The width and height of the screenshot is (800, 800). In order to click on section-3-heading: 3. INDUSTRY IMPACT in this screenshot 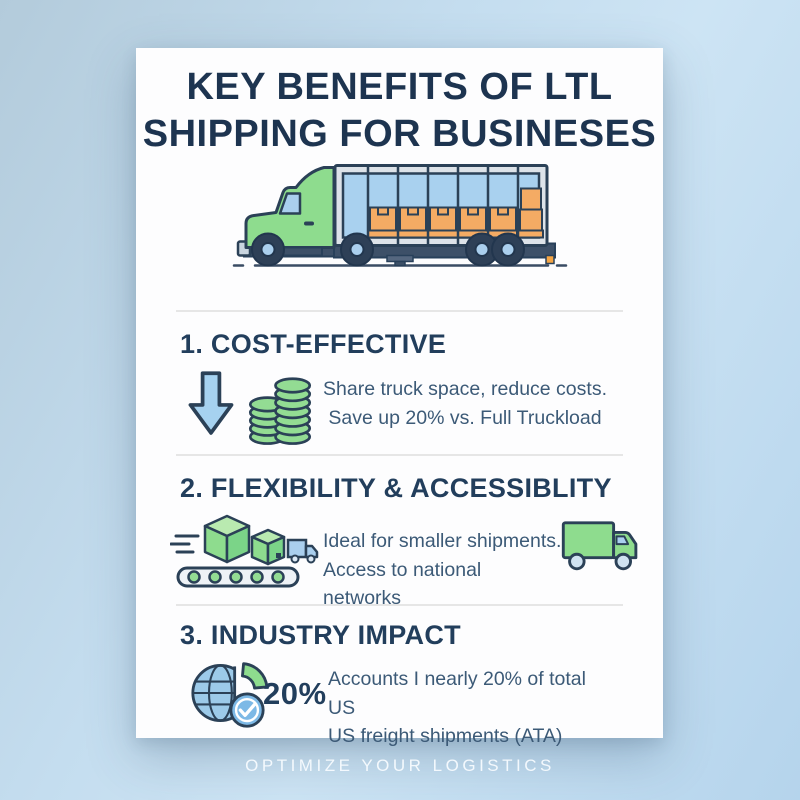, I will do `click(320, 635)`.